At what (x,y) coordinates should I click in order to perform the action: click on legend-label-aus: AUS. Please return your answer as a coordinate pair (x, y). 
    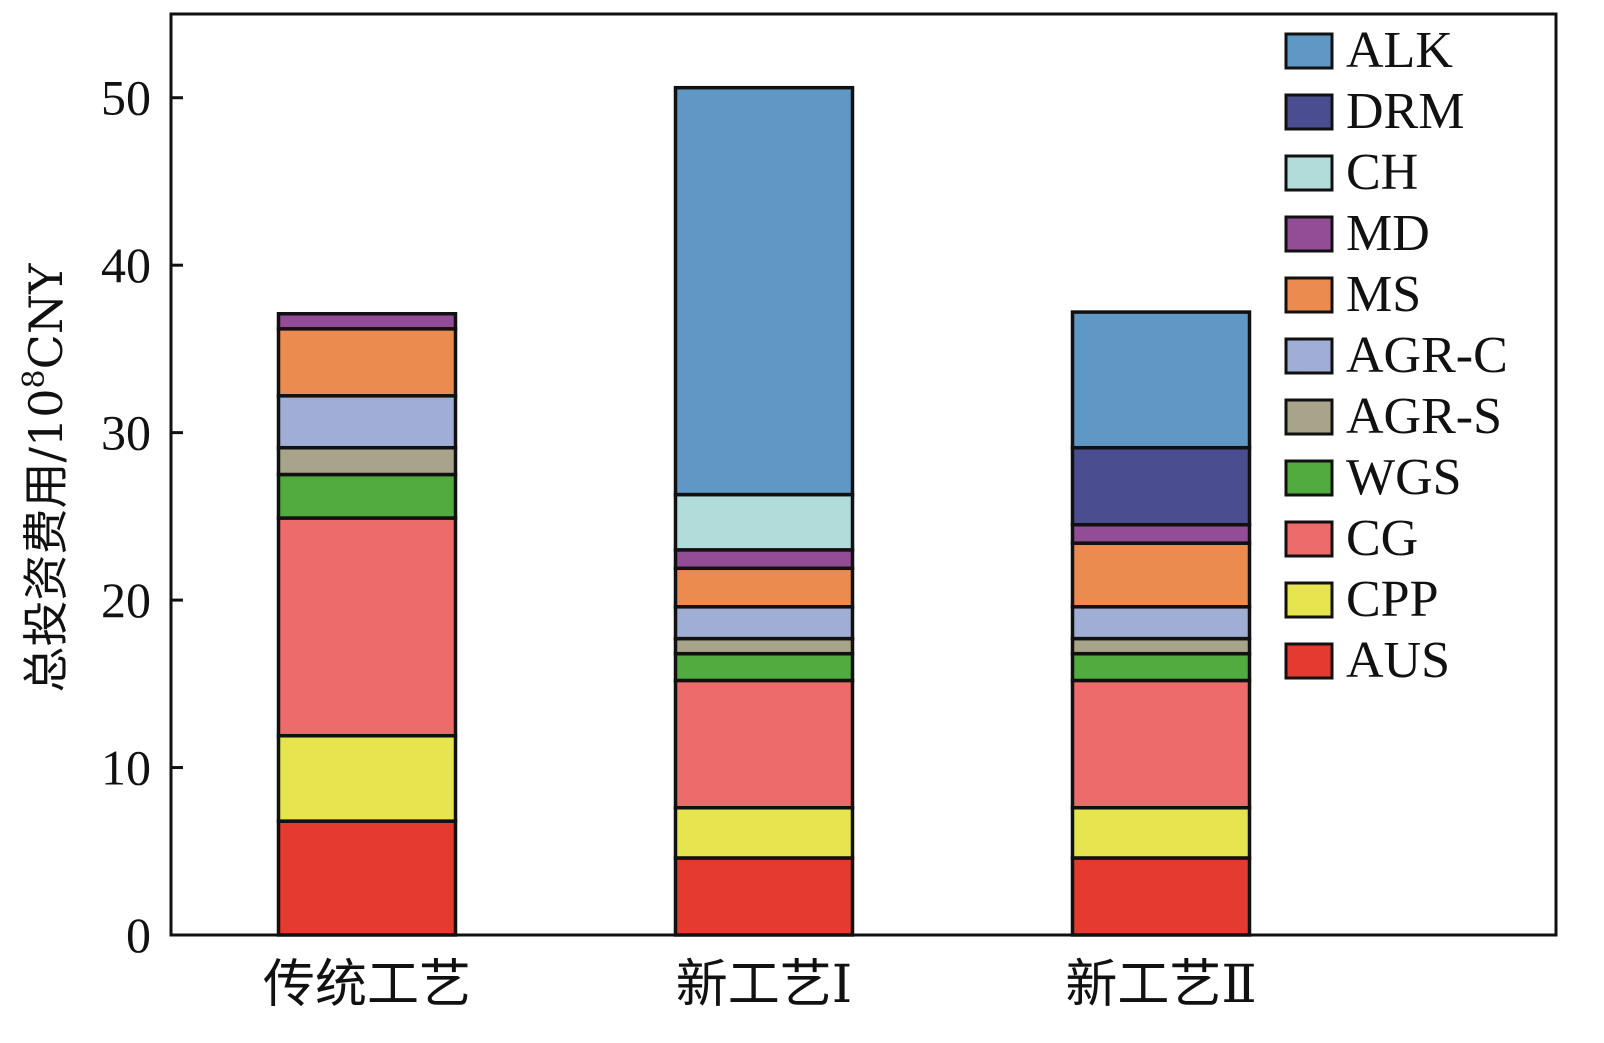
    Looking at the image, I should click on (1398, 660).